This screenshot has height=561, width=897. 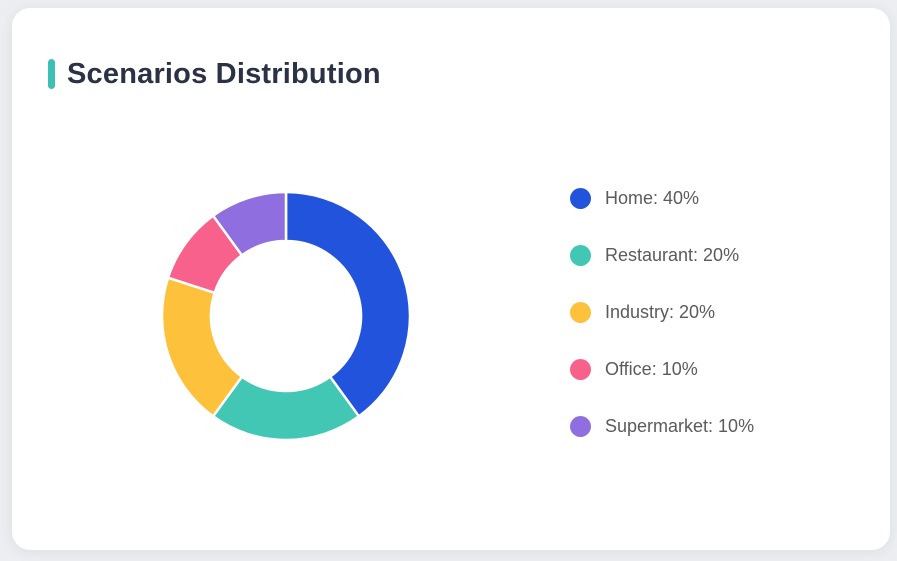 I want to click on title-accent-bar, so click(x=51, y=74).